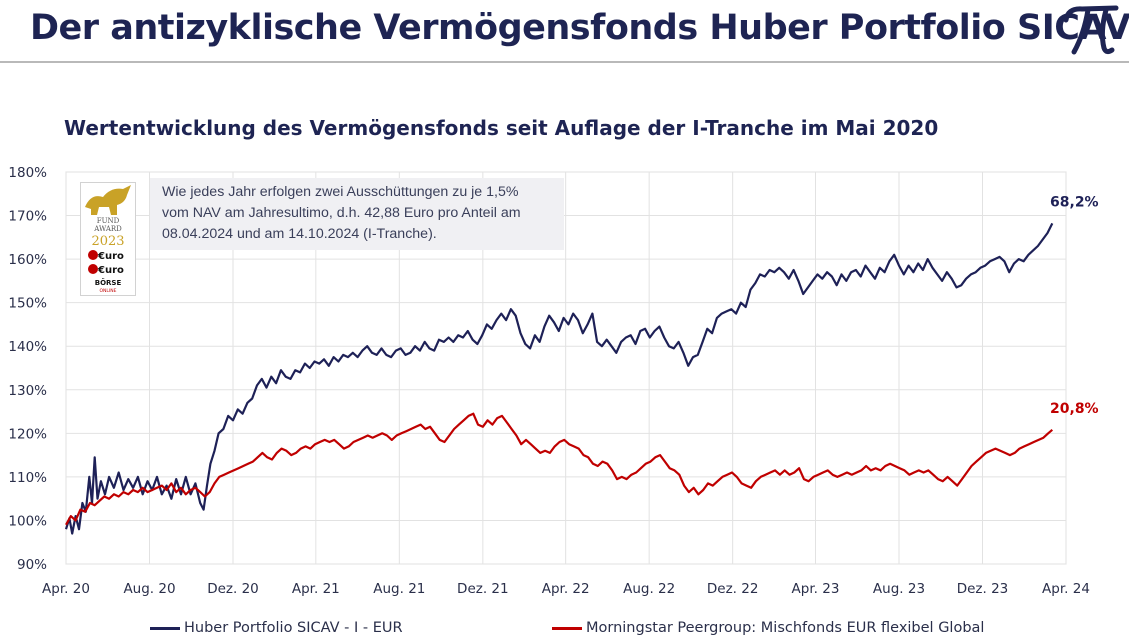 Image resolution: width=1129 pixels, height=640 pixels. What do you see at coordinates (165, 628) in the screenshot?
I see `legend-swatch-fund` at bounding box center [165, 628].